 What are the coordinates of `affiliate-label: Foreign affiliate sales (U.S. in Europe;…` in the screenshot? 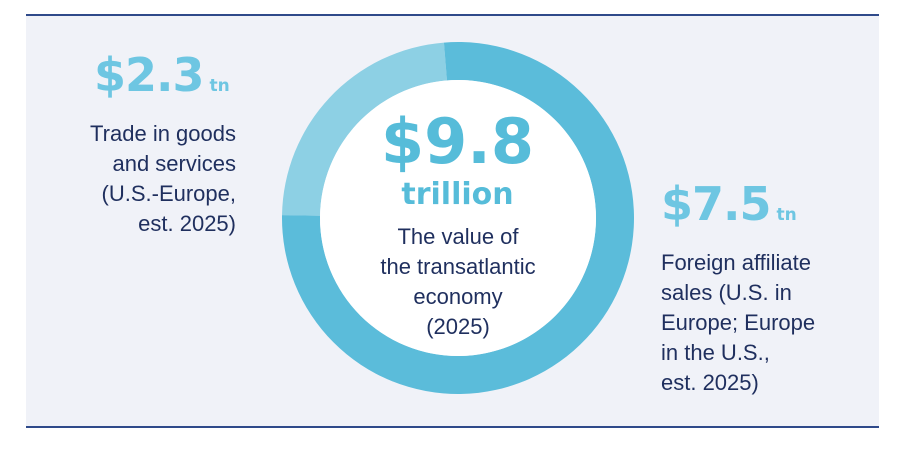 It's located at (738, 323).